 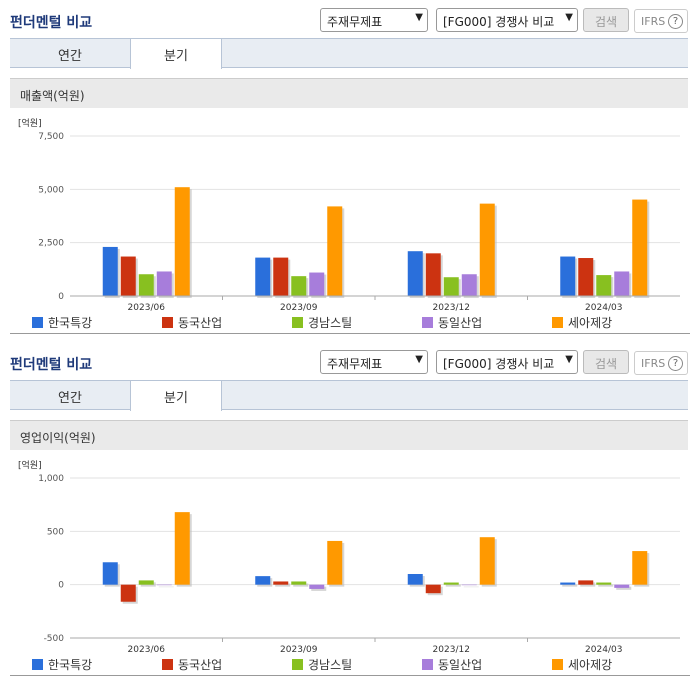 What do you see at coordinates (349, 435) in the screenshot?
I see `section-header: 영업이익(억원)` at bounding box center [349, 435].